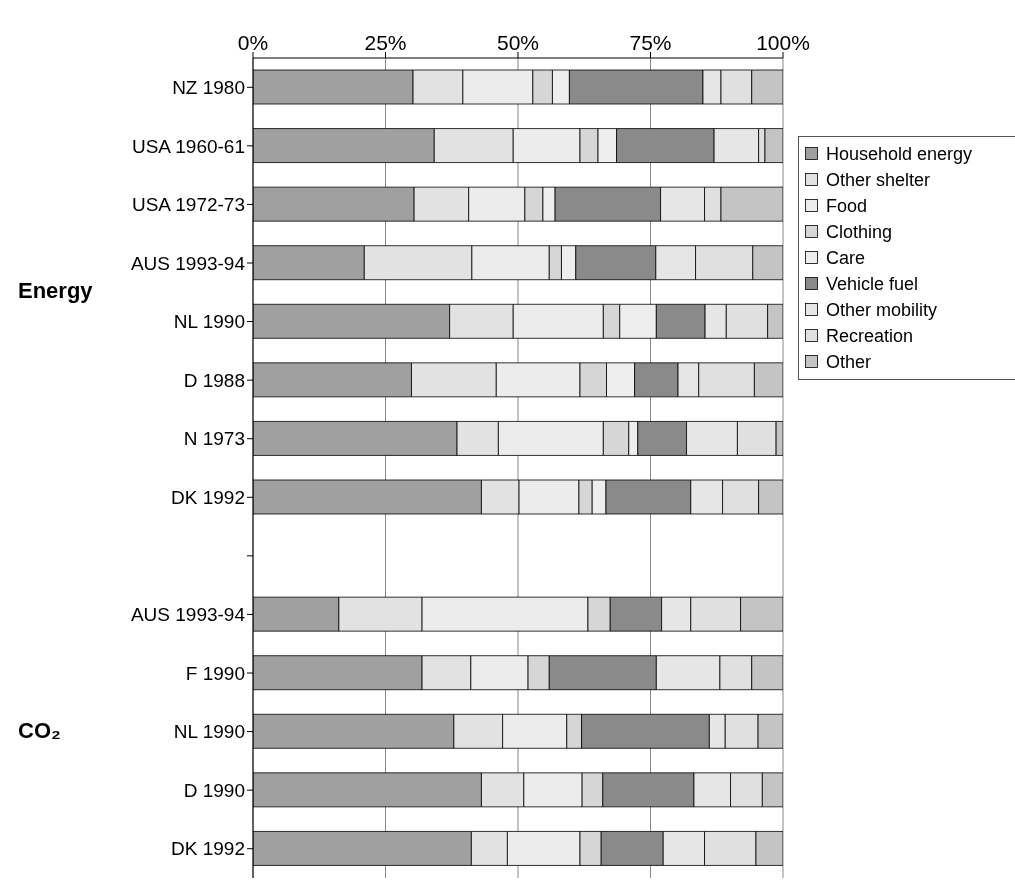 This screenshot has width=1015, height=894. I want to click on y-tick-label: N 1973, so click(214, 439).